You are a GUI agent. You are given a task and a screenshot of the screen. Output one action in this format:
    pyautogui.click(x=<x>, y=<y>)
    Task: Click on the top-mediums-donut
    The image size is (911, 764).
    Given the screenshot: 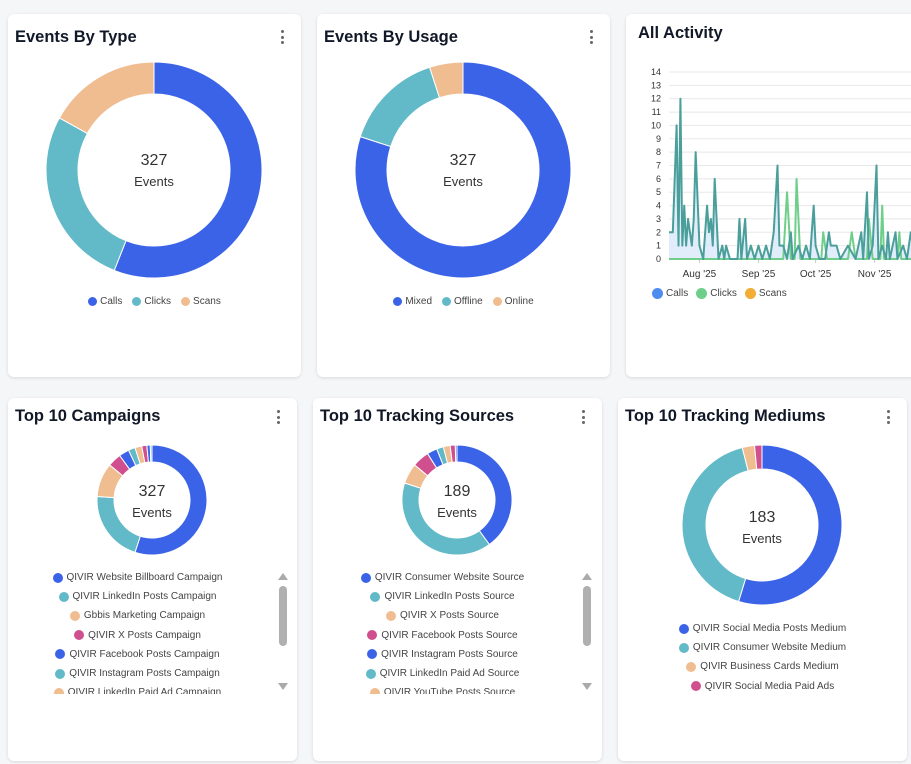 What is the action you would take?
    pyautogui.click(x=762, y=525)
    